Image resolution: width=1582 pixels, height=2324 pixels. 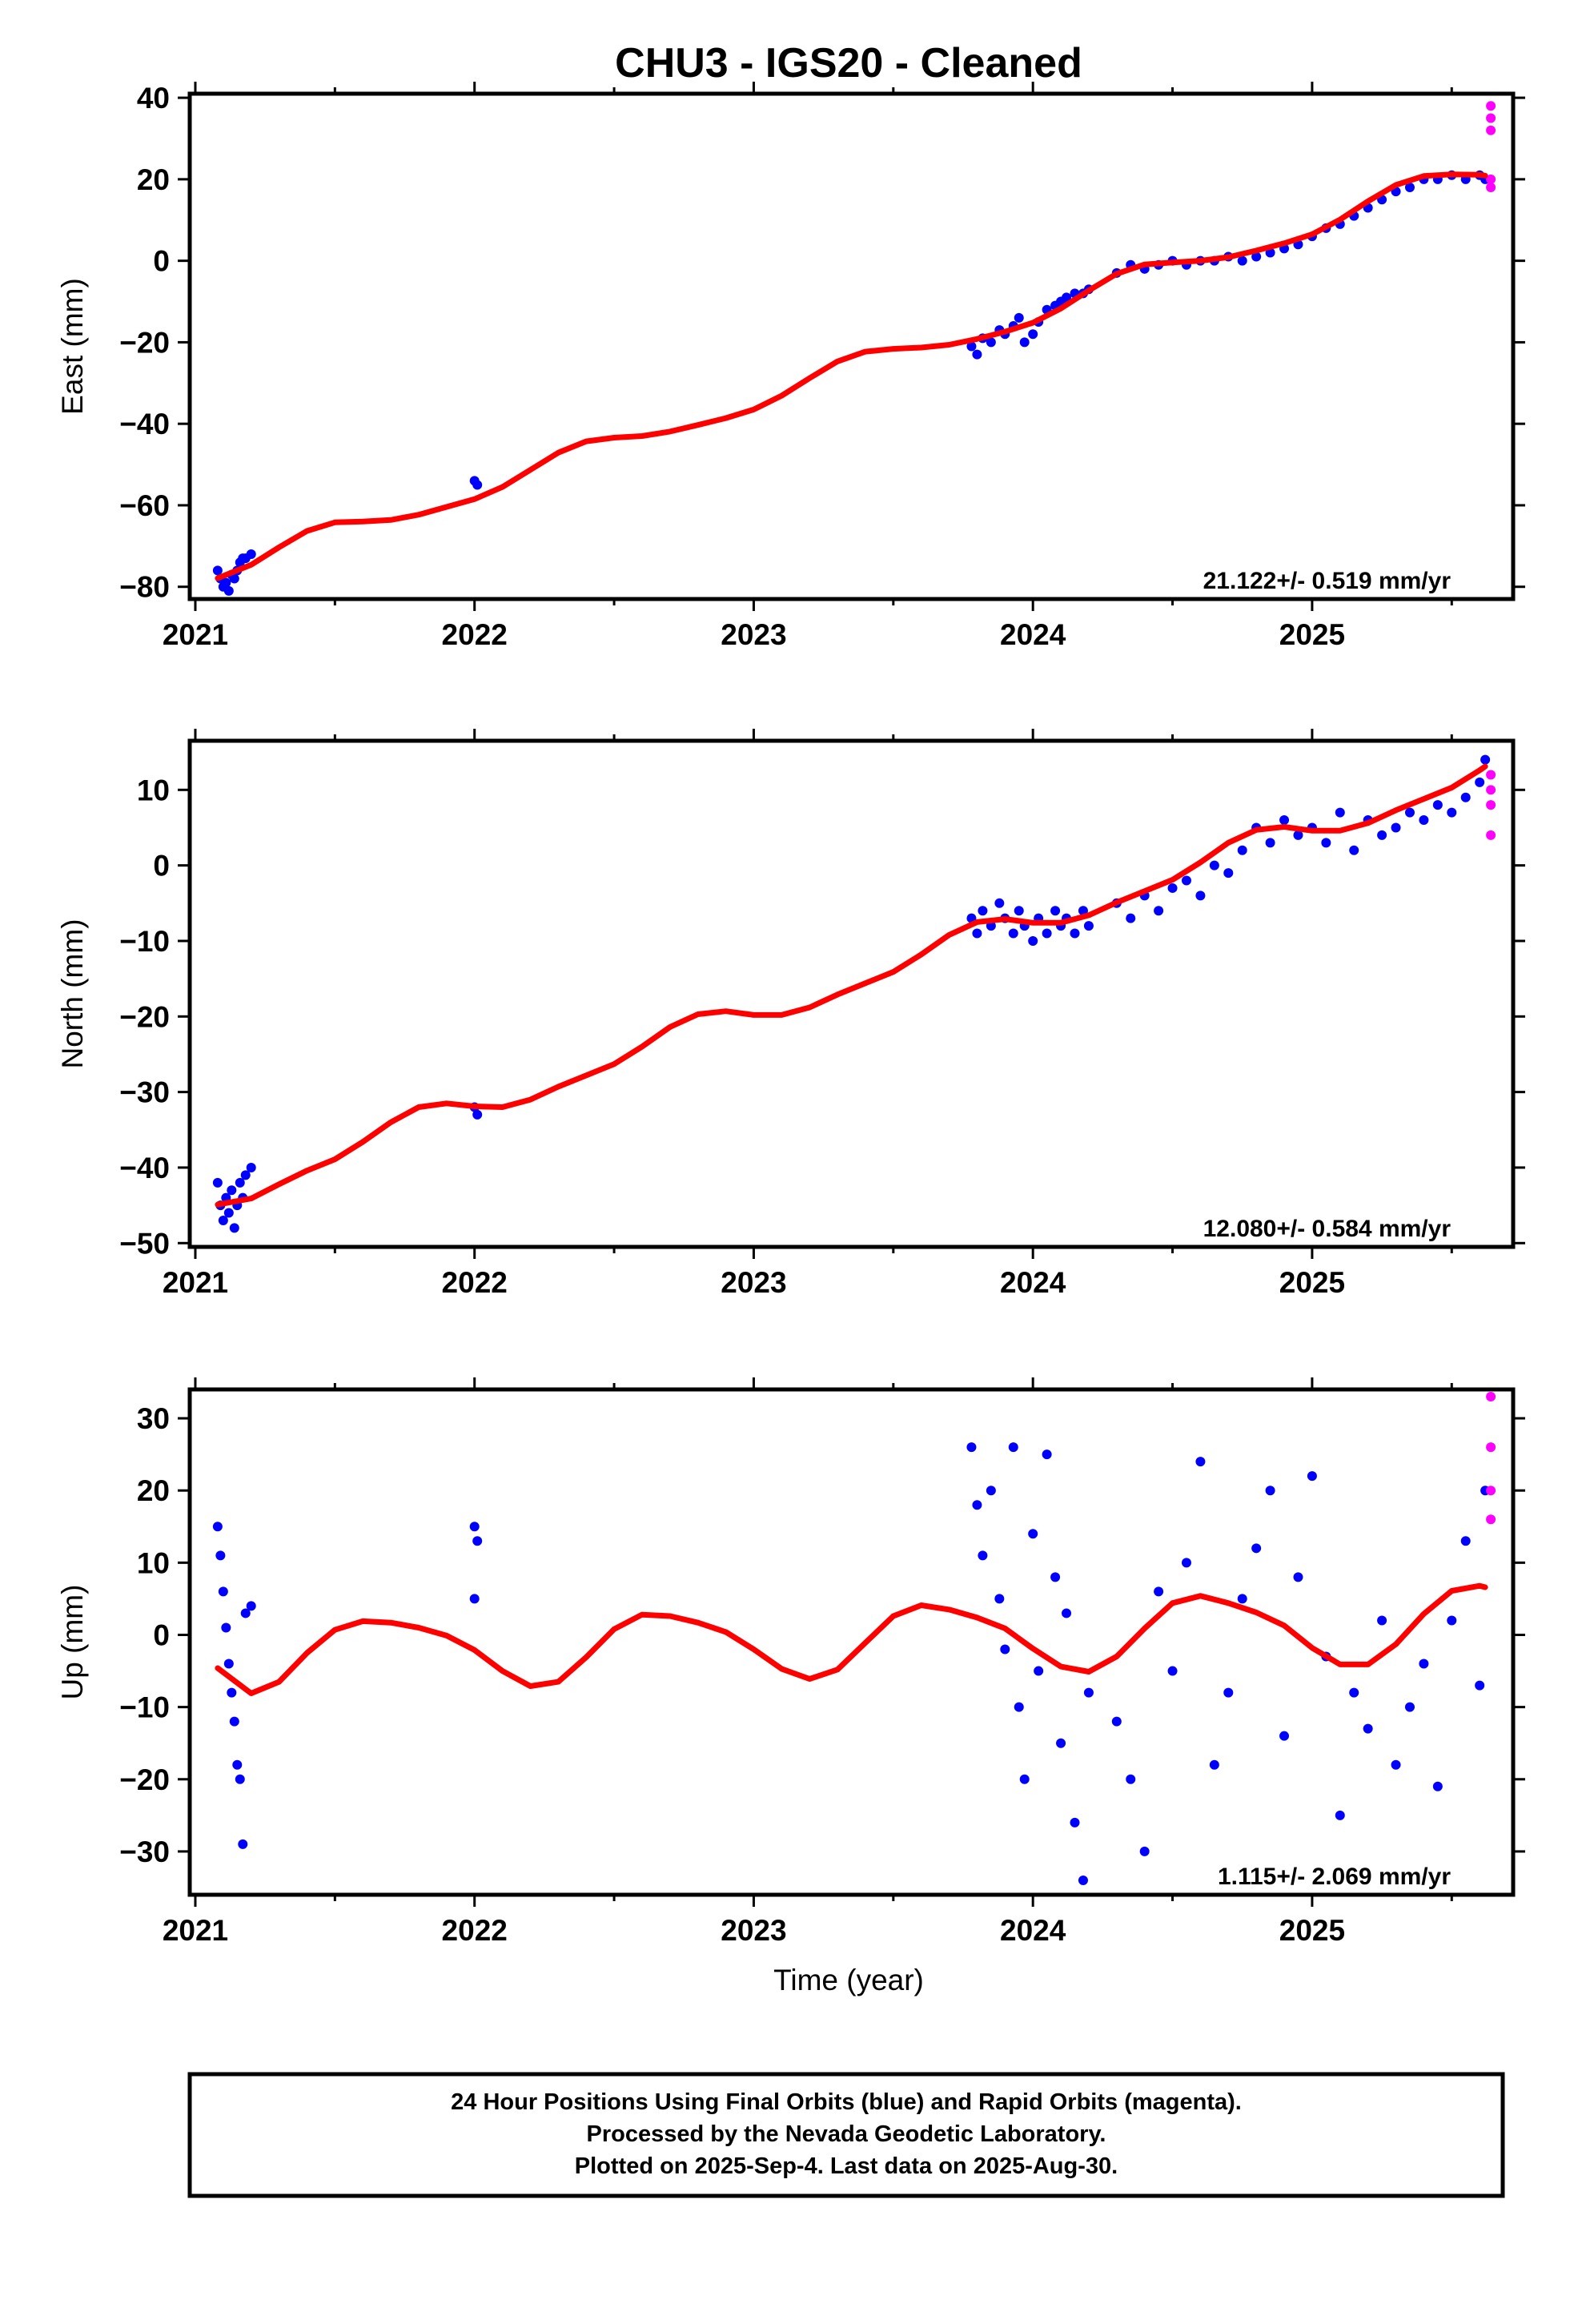 I want to click on y-tick-label: 40, so click(x=154, y=98).